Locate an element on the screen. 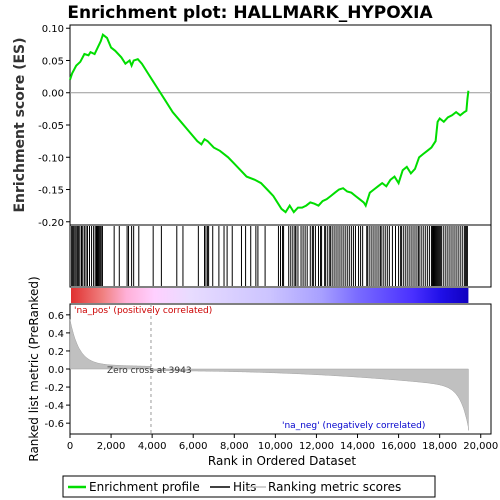 Image resolution: width=500 pixels, height=500 pixels. rank-color-band is located at coordinates (270, 295).